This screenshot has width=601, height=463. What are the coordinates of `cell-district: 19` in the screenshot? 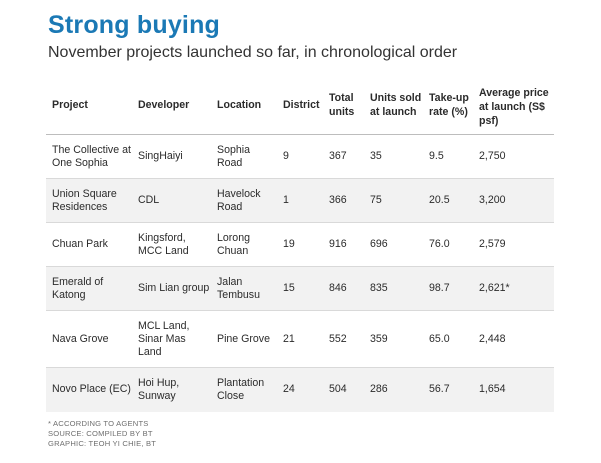 It's located at (300, 244).